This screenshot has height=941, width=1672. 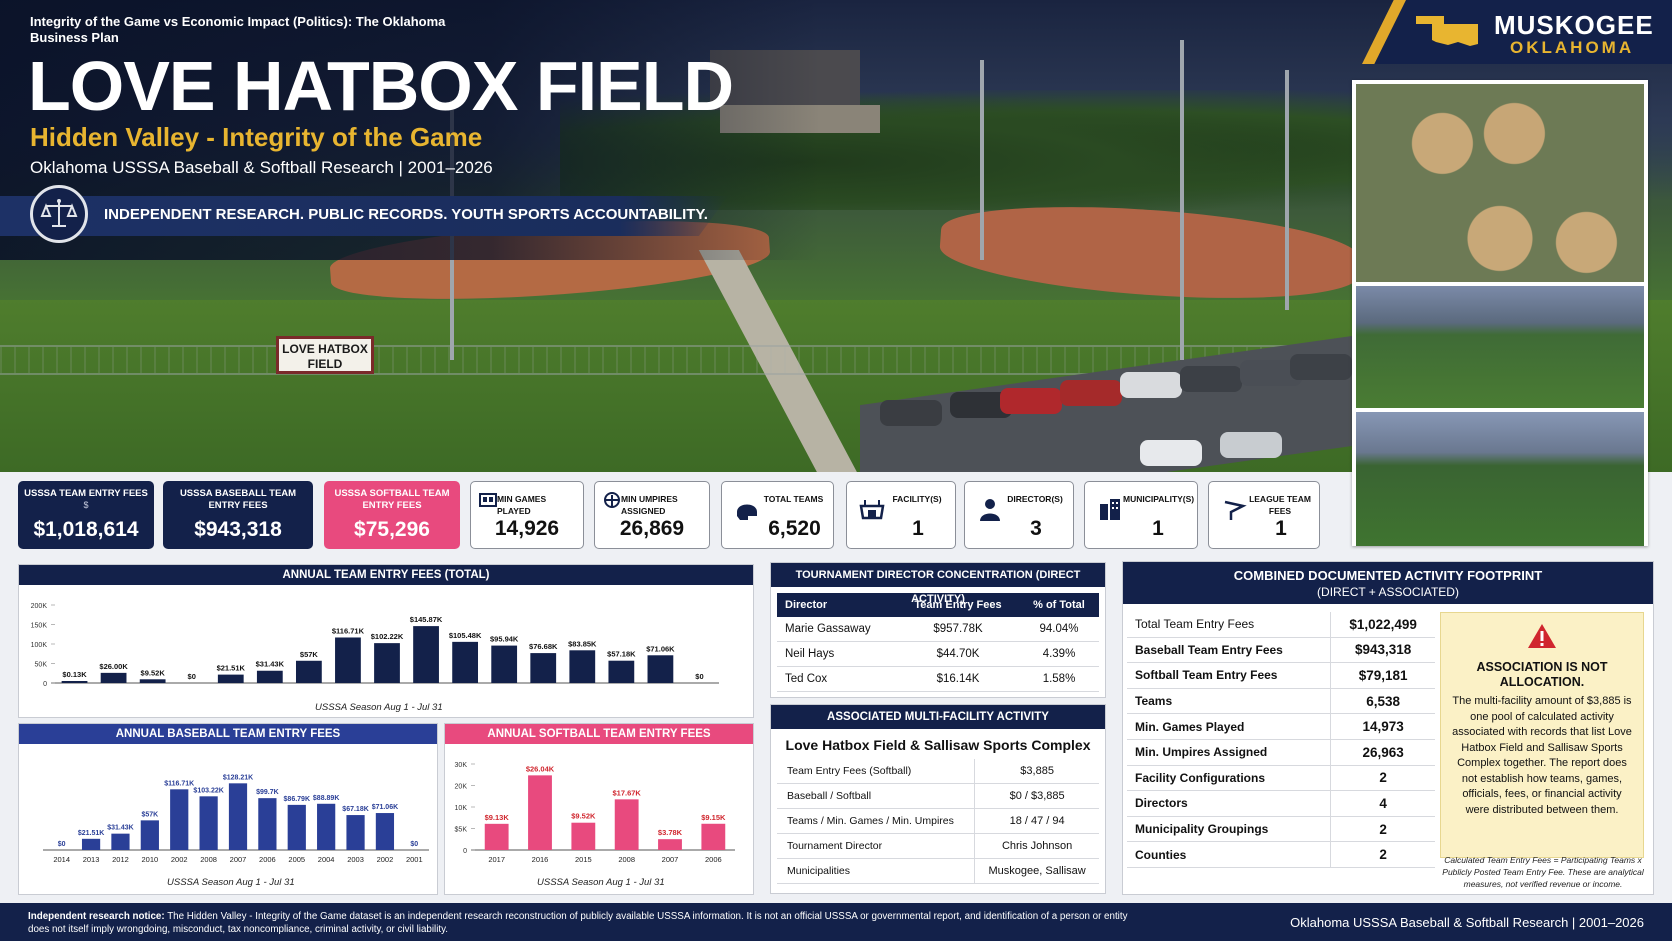 I want to click on data-label: $103.22K, so click(x=208, y=790).